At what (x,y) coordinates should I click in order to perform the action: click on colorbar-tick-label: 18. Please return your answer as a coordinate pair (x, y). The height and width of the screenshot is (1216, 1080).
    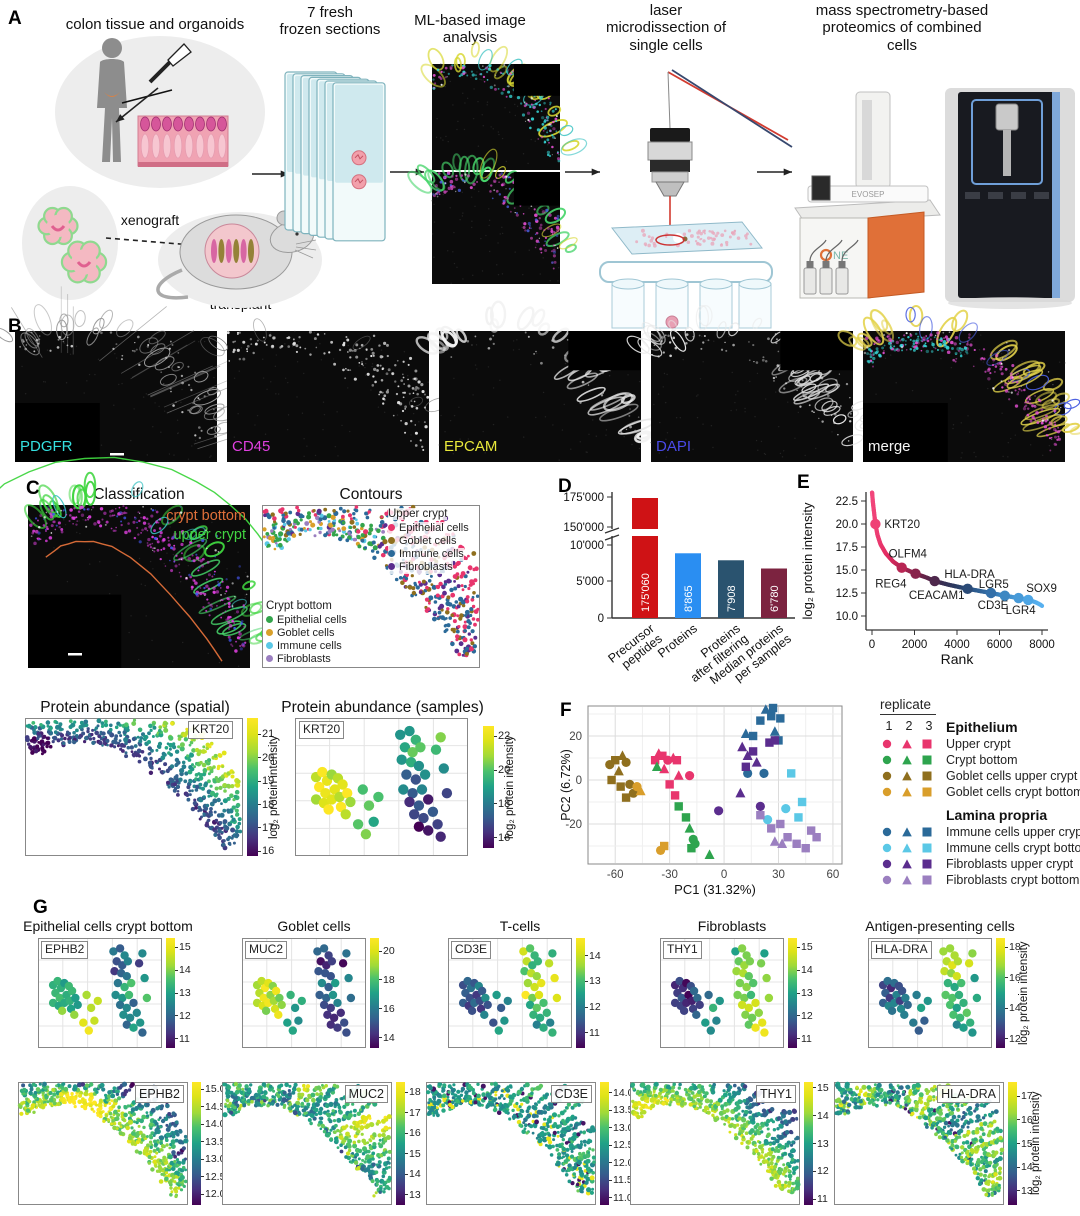
    Looking at the image, I should click on (504, 803).